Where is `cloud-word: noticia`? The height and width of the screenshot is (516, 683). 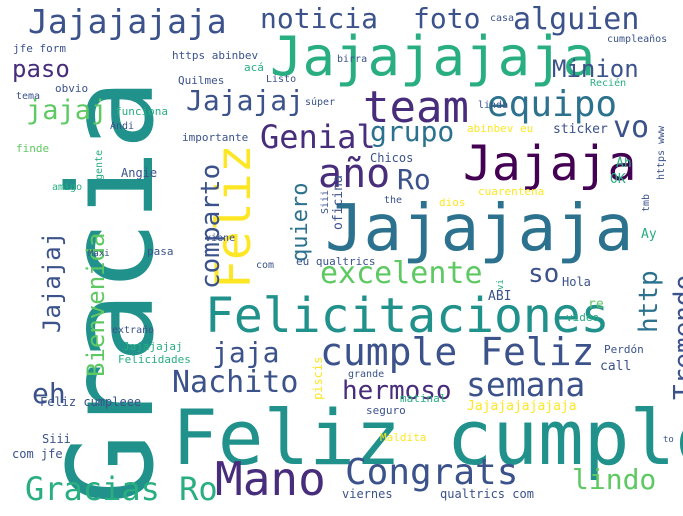 cloud-word: noticia is located at coordinates (319, 18).